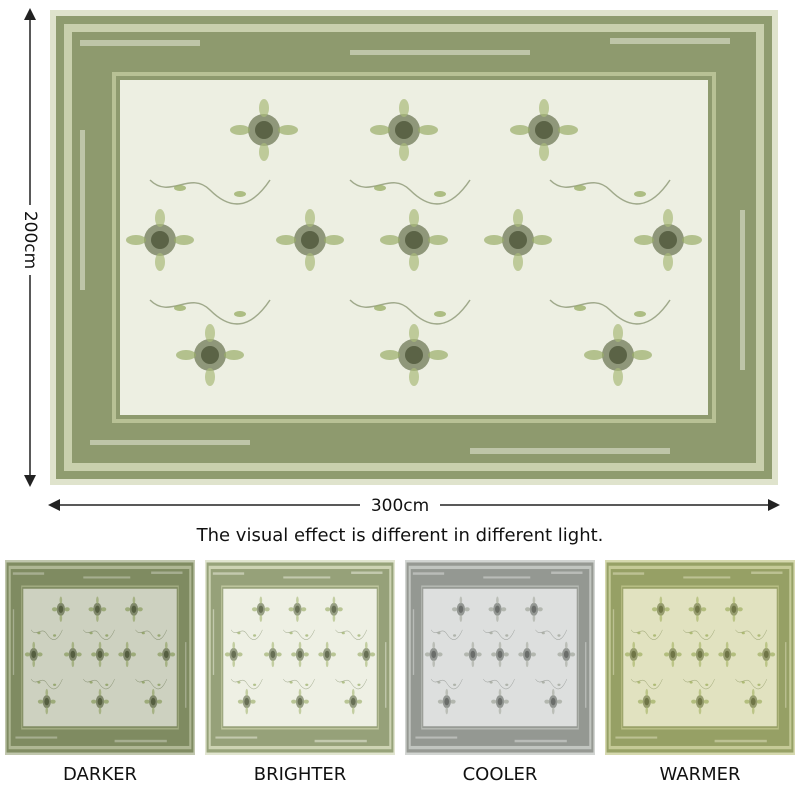 Image resolution: width=800 pixels, height=788 pixels. I want to click on width-label: 300cm, so click(400, 506).